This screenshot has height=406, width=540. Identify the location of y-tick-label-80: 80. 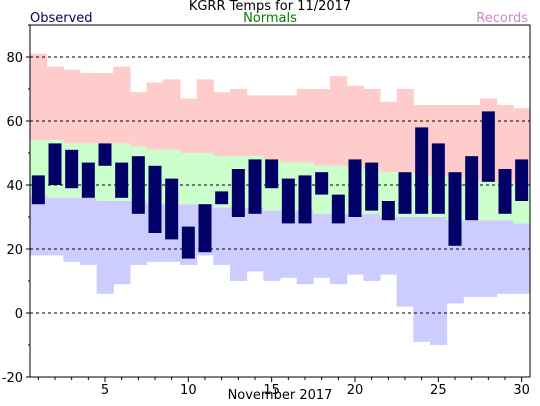
(14, 58).